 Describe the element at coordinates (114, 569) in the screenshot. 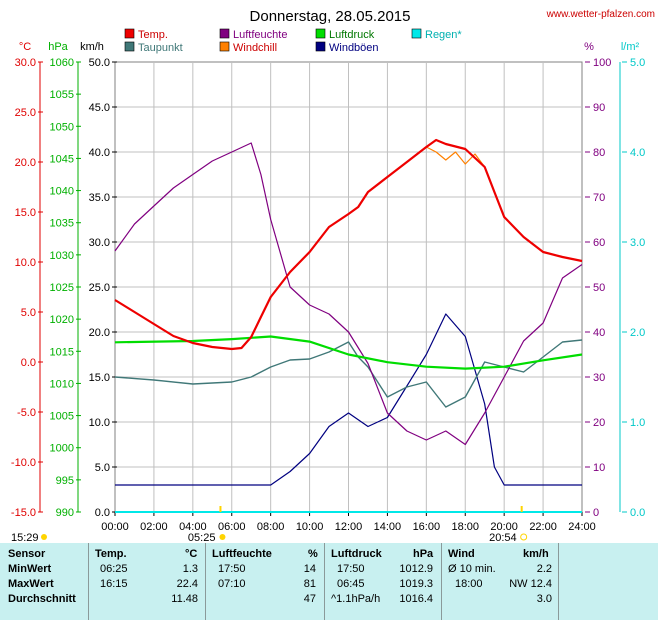

I see `temp-time: 06:25` at that location.